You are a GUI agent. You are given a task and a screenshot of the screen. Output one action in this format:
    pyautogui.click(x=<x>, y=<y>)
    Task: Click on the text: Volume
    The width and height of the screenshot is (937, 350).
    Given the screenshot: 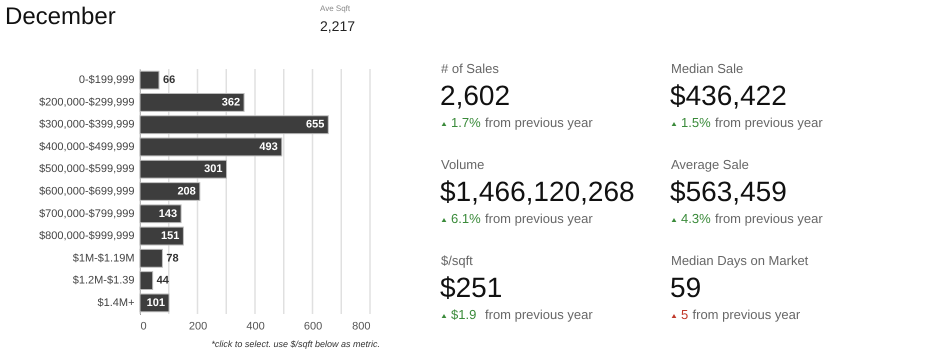 What is the action you would take?
    pyautogui.click(x=462, y=164)
    